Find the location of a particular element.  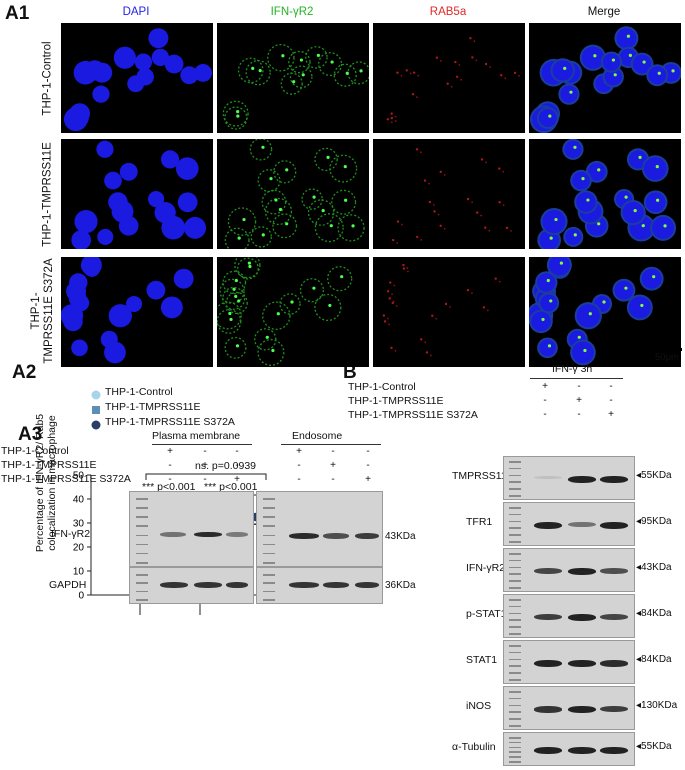

b-size-label: ◂130KDa is located at coordinates (657, 705).